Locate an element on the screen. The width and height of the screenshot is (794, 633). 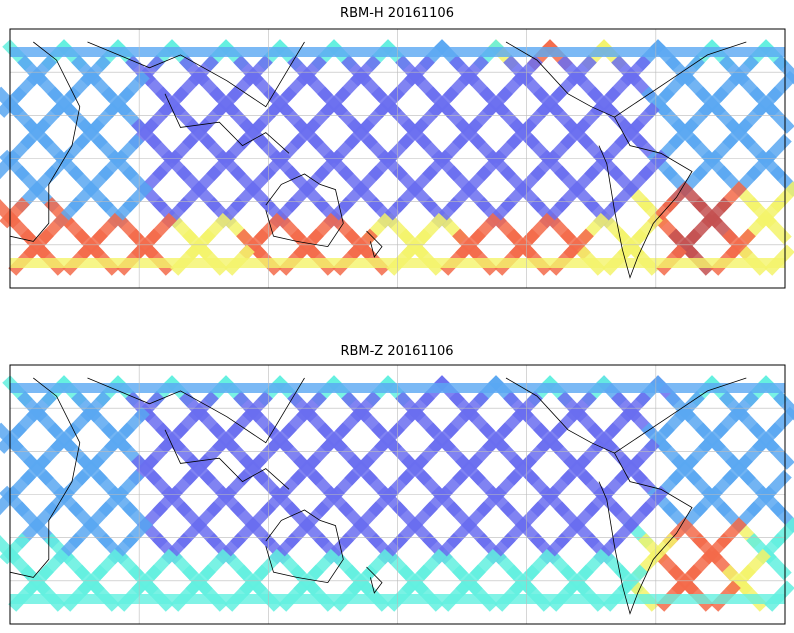
panel-title: RBM-Z 20161106 is located at coordinates (397, 351).